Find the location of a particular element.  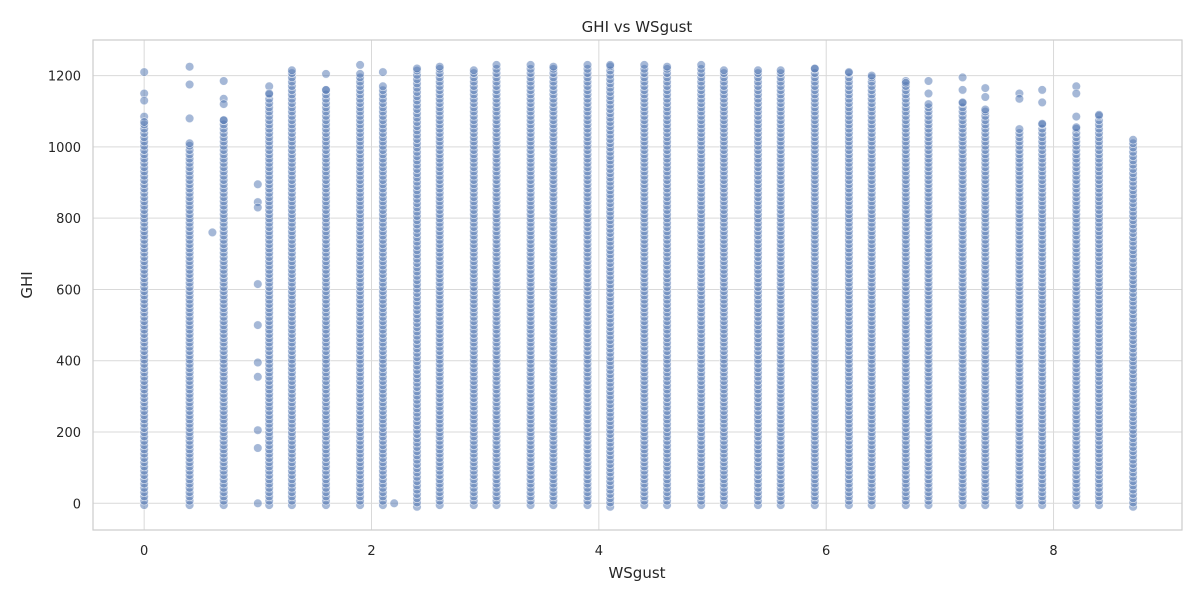

y-tick-label: 1200 is located at coordinates (64, 77).